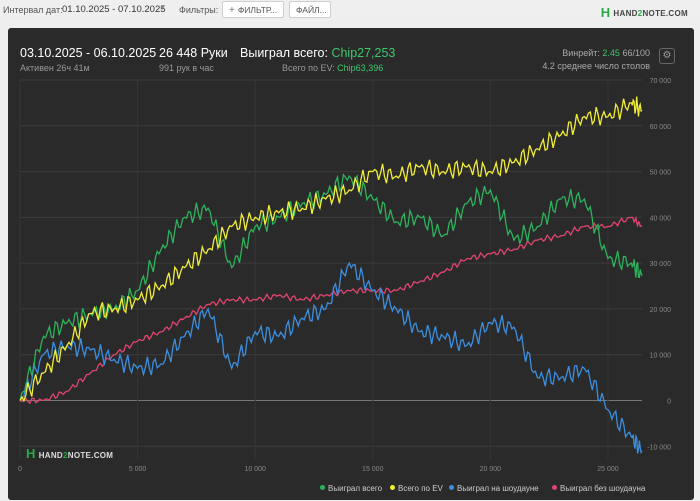 Image resolution: width=700 pixels, height=501 pixels. I want to click on watermark-logo: H HAND2NOTE.COM, so click(69, 453).